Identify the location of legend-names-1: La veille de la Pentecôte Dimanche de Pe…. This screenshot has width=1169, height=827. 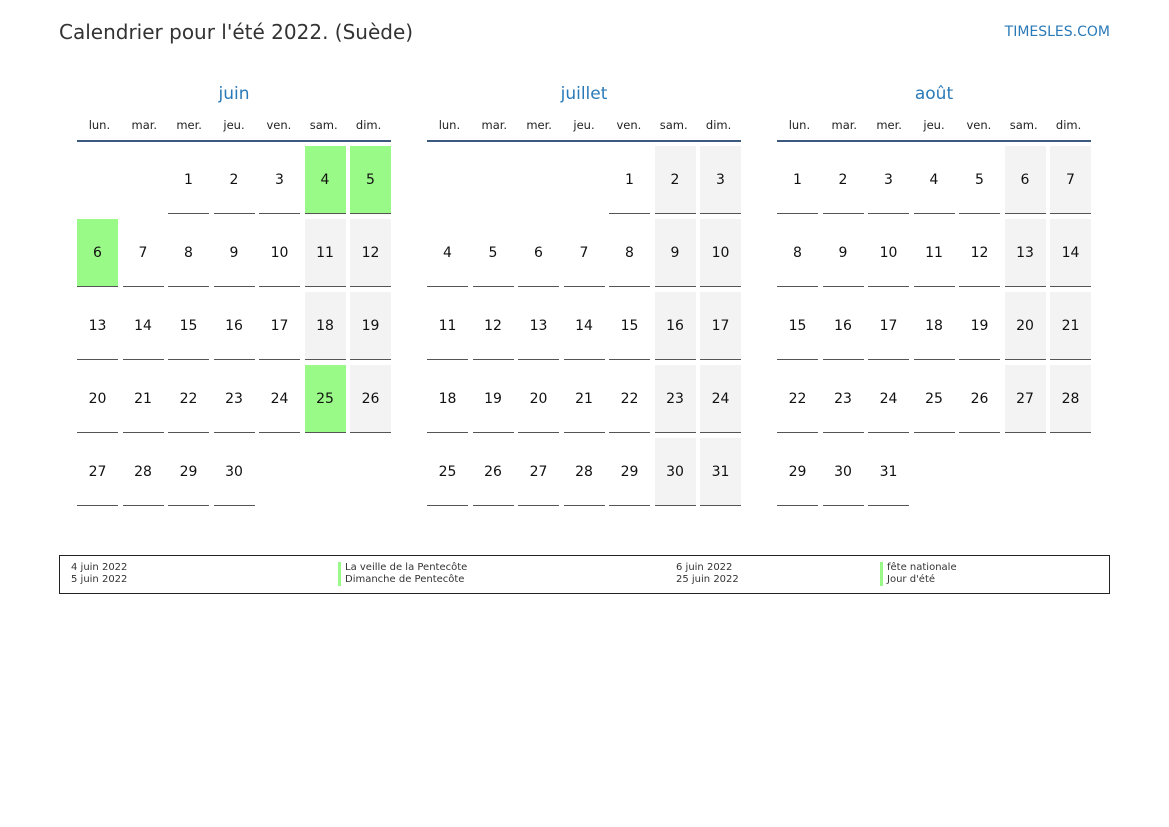
(402, 574).